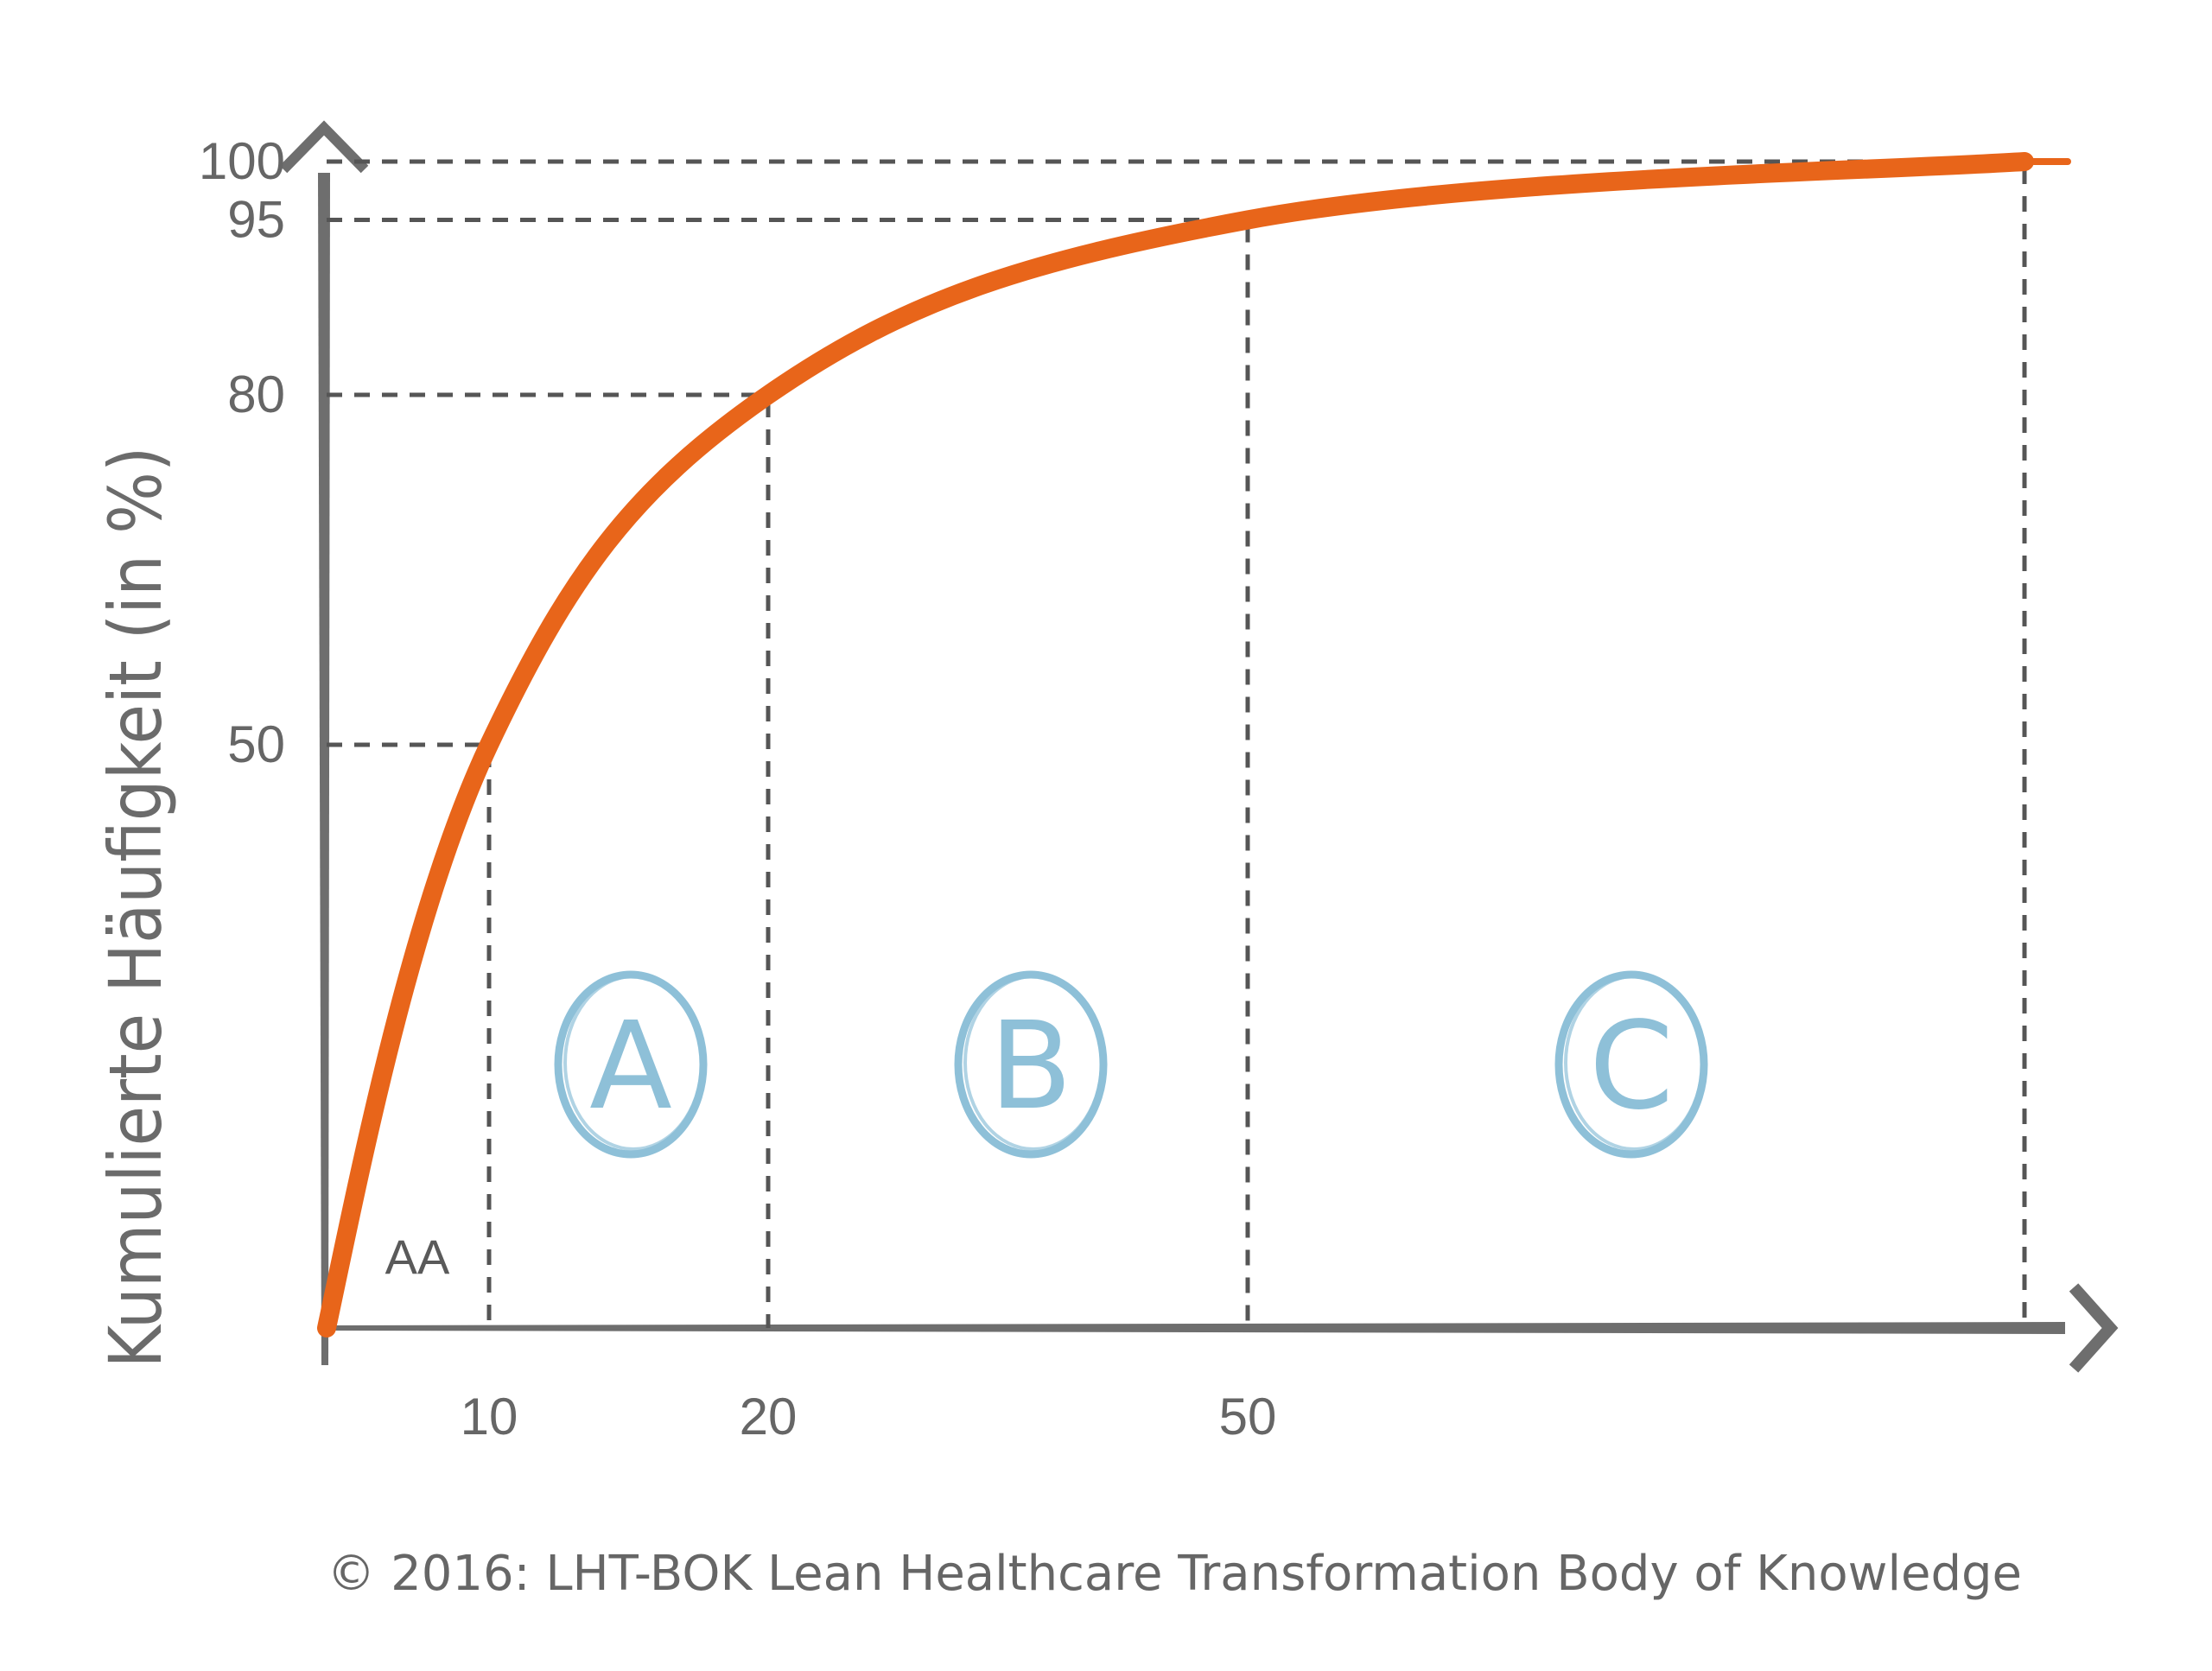 Image resolution: width=2212 pixels, height=1671 pixels. I want to click on annotation-labels: AA, so click(417, 1256).